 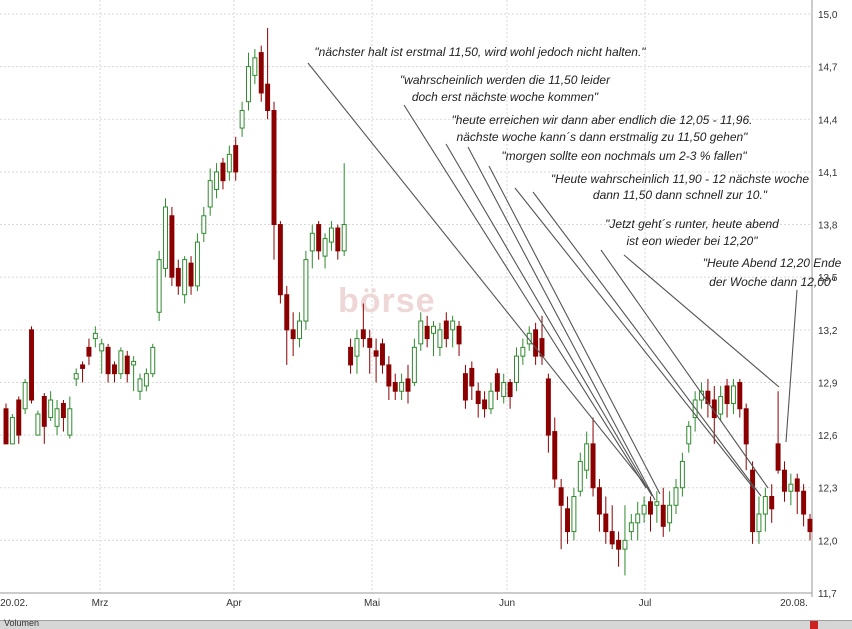 What do you see at coordinates (828, 120) in the screenshot?
I see `y-tick-label: 14,4` at bounding box center [828, 120].